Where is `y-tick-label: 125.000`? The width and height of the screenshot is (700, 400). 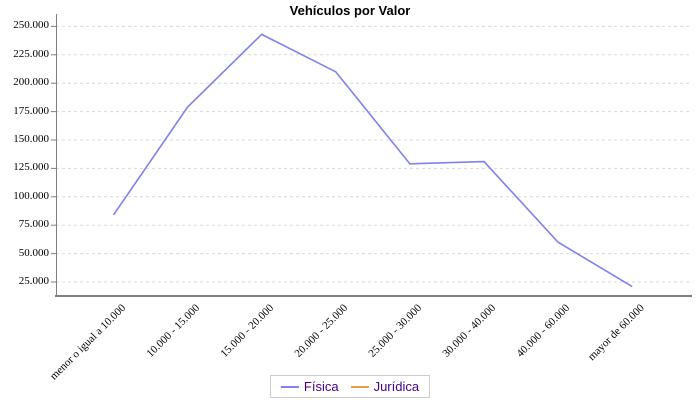 y-tick-label: 125.000 is located at coordinates (31, 167).